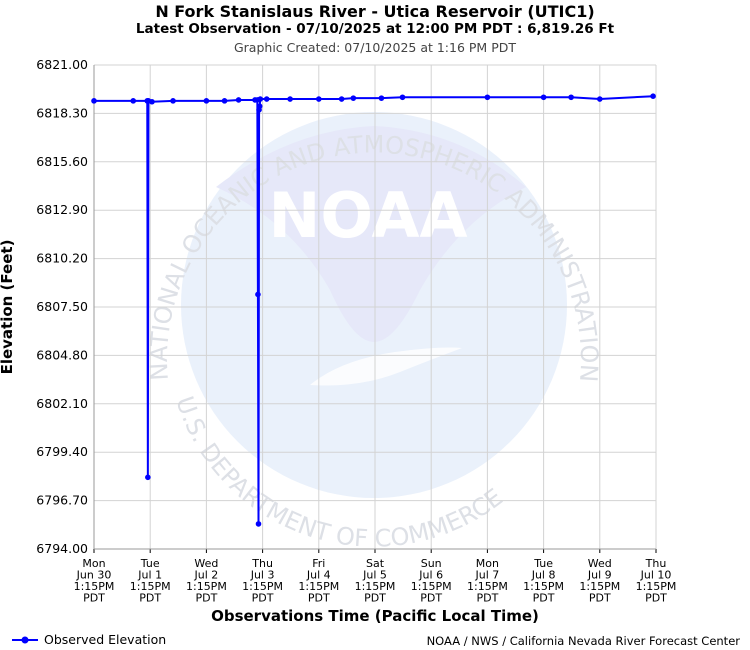 This screenshot has width=750, height=650. Describe the element at coordinates (262, 575) in the screenshot. I see `x-tick-label: Jul 3` at that location.